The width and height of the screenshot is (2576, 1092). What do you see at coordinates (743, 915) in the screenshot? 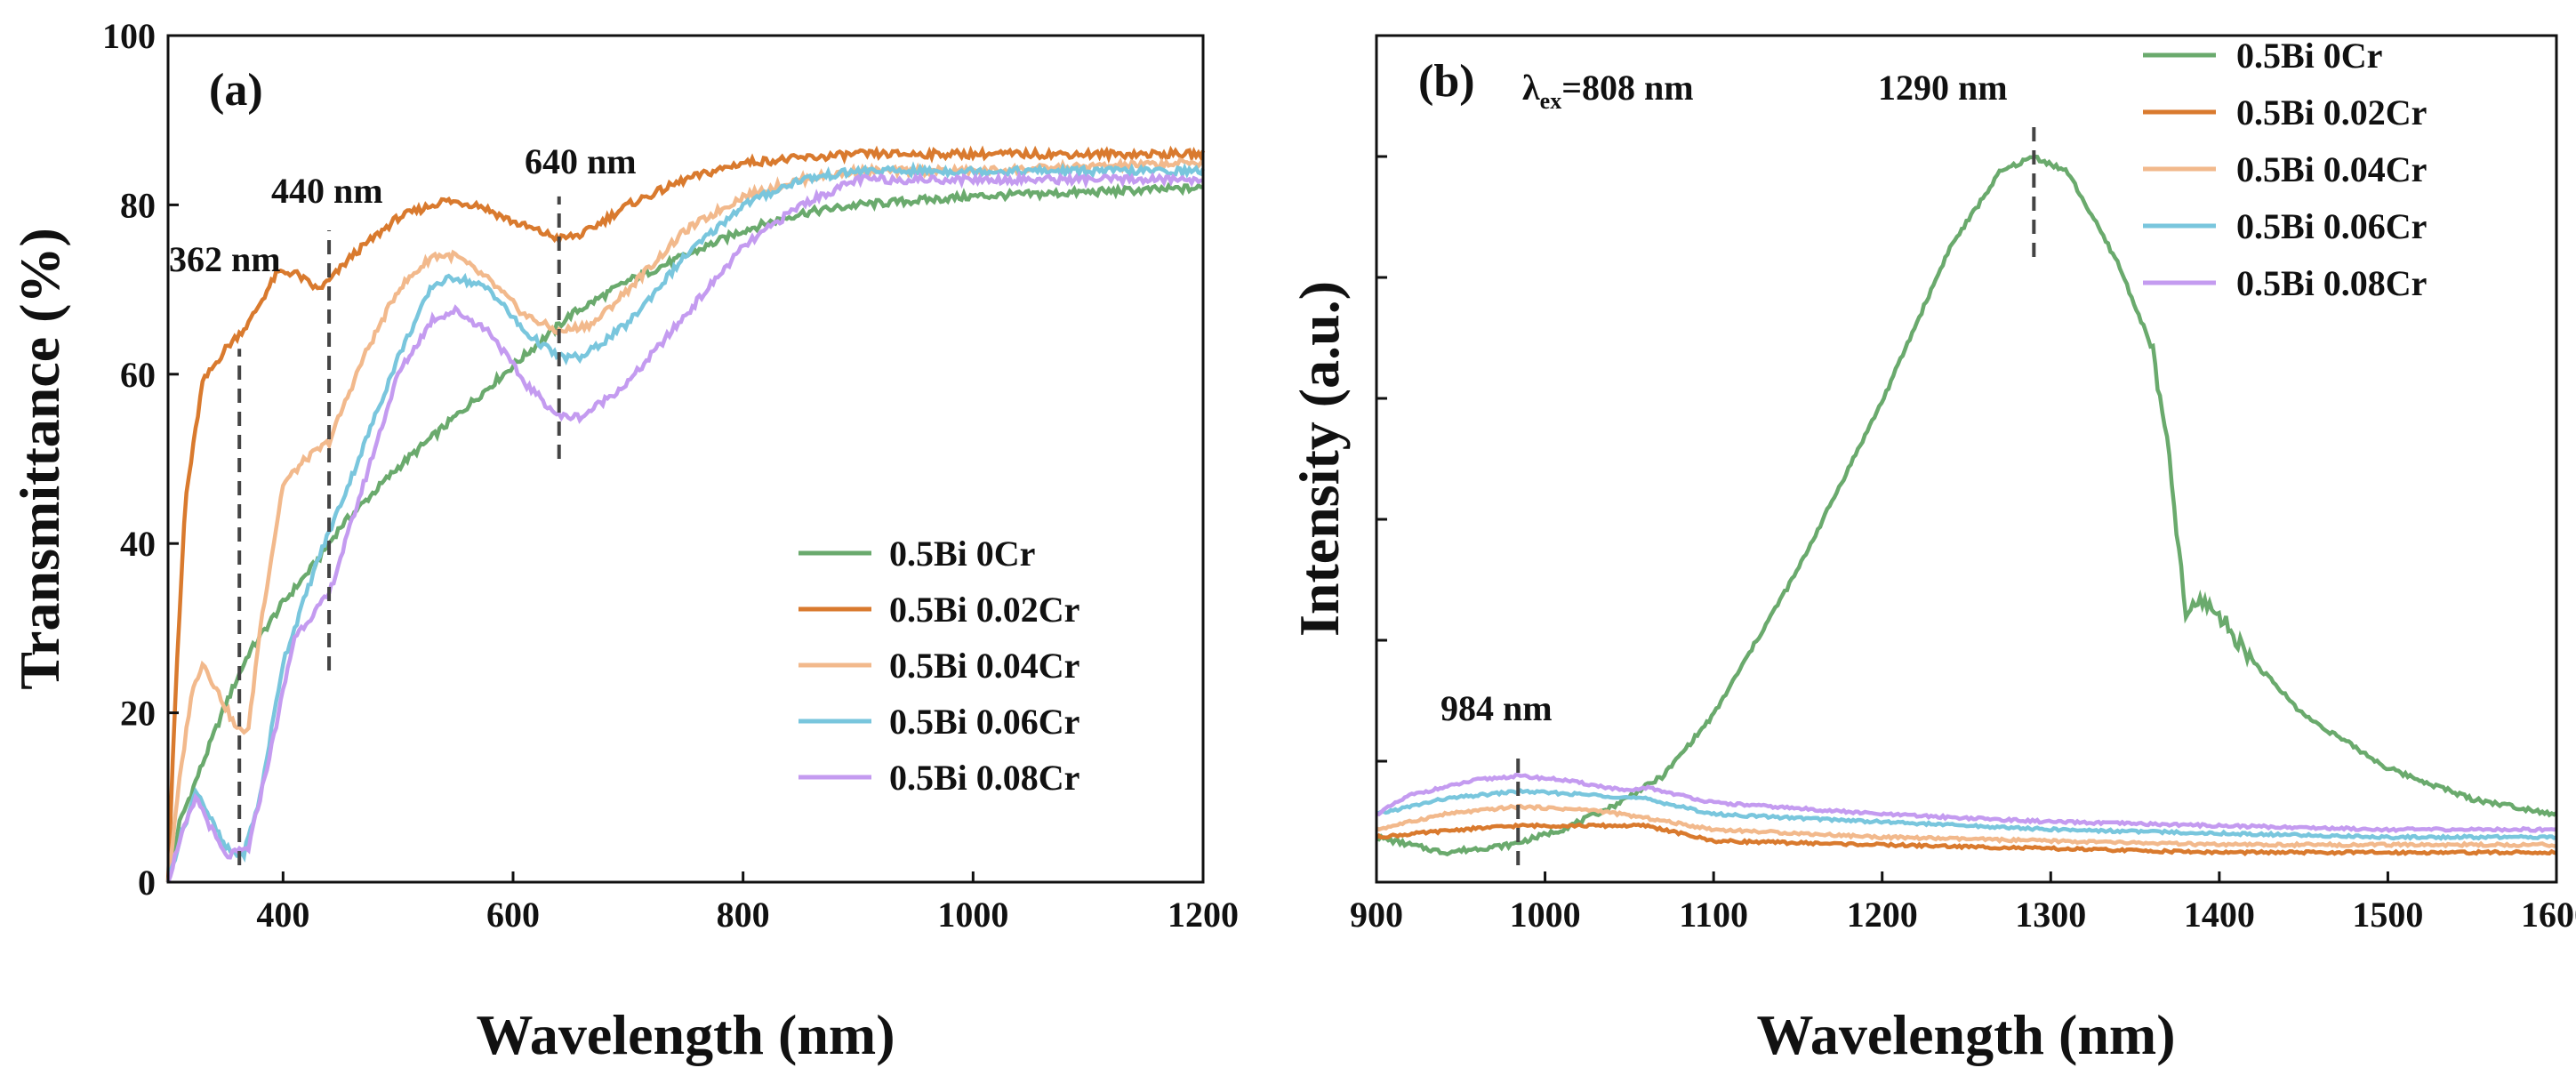
I see `panel-a-x-tick-label: 800` at bounding box center [743, 915].